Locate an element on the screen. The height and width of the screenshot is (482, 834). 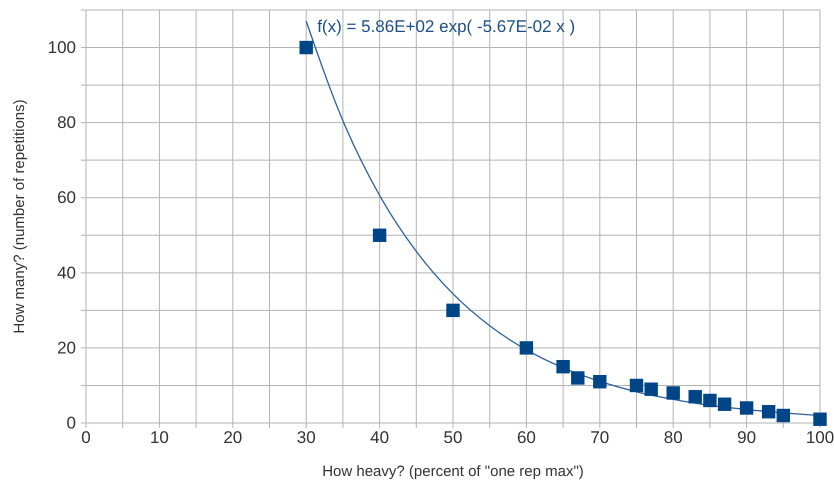
y-tick-label: 100 is located at coordinates (62, 47).